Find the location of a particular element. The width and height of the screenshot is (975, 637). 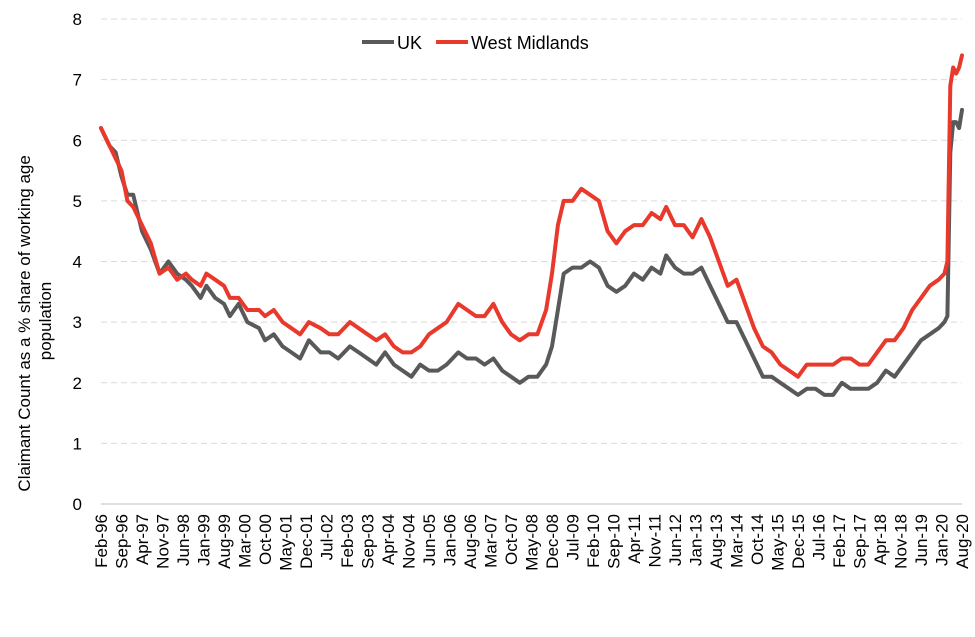

x-tick-label: Mar-00 is located at coordinates (245, 541).